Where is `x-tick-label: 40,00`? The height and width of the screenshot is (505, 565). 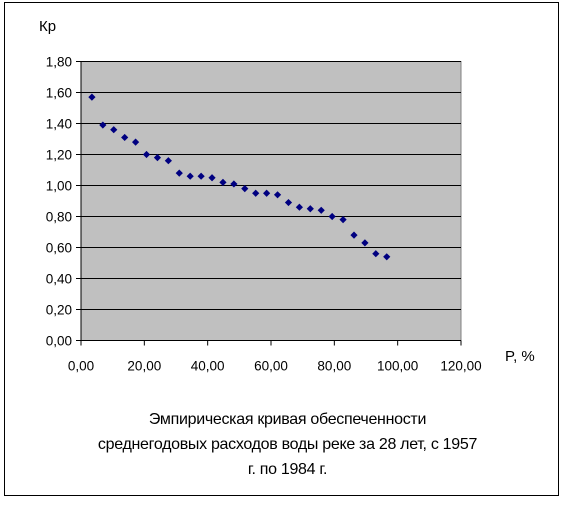
x-tick-label: 40,00 is located at coordinates (208, 366).